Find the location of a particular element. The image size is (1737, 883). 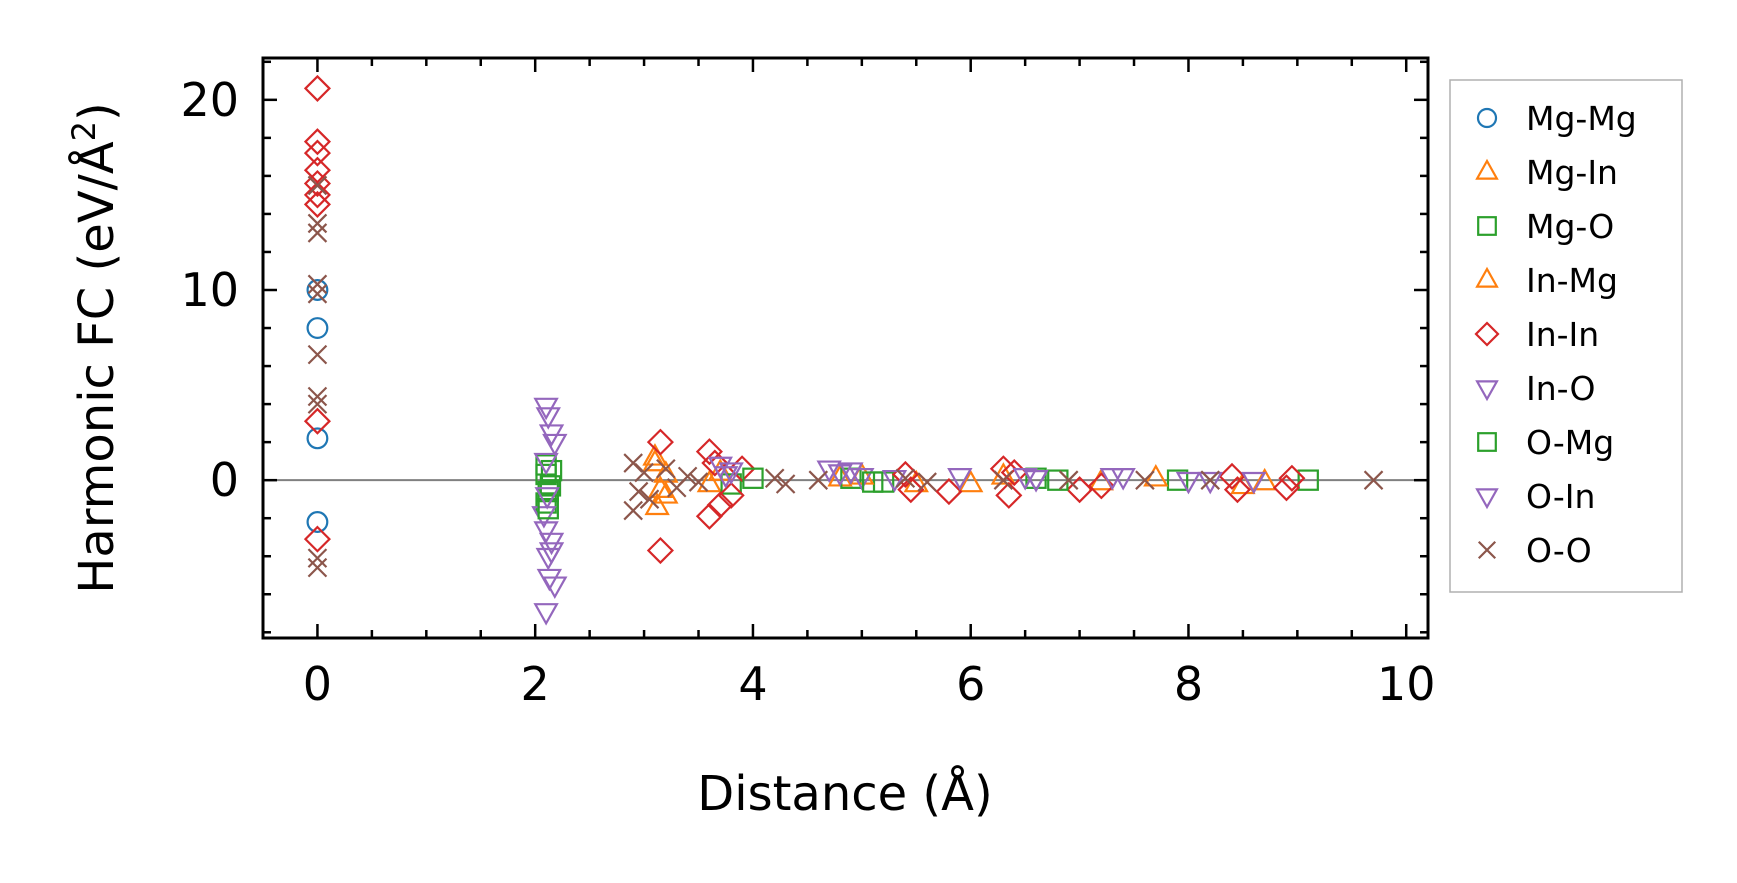

legend: Mg-Mg Mg-In Mg-O In-Mg In-In In-O O-Mg O-In O-O is located at coordinates (1566, 336).